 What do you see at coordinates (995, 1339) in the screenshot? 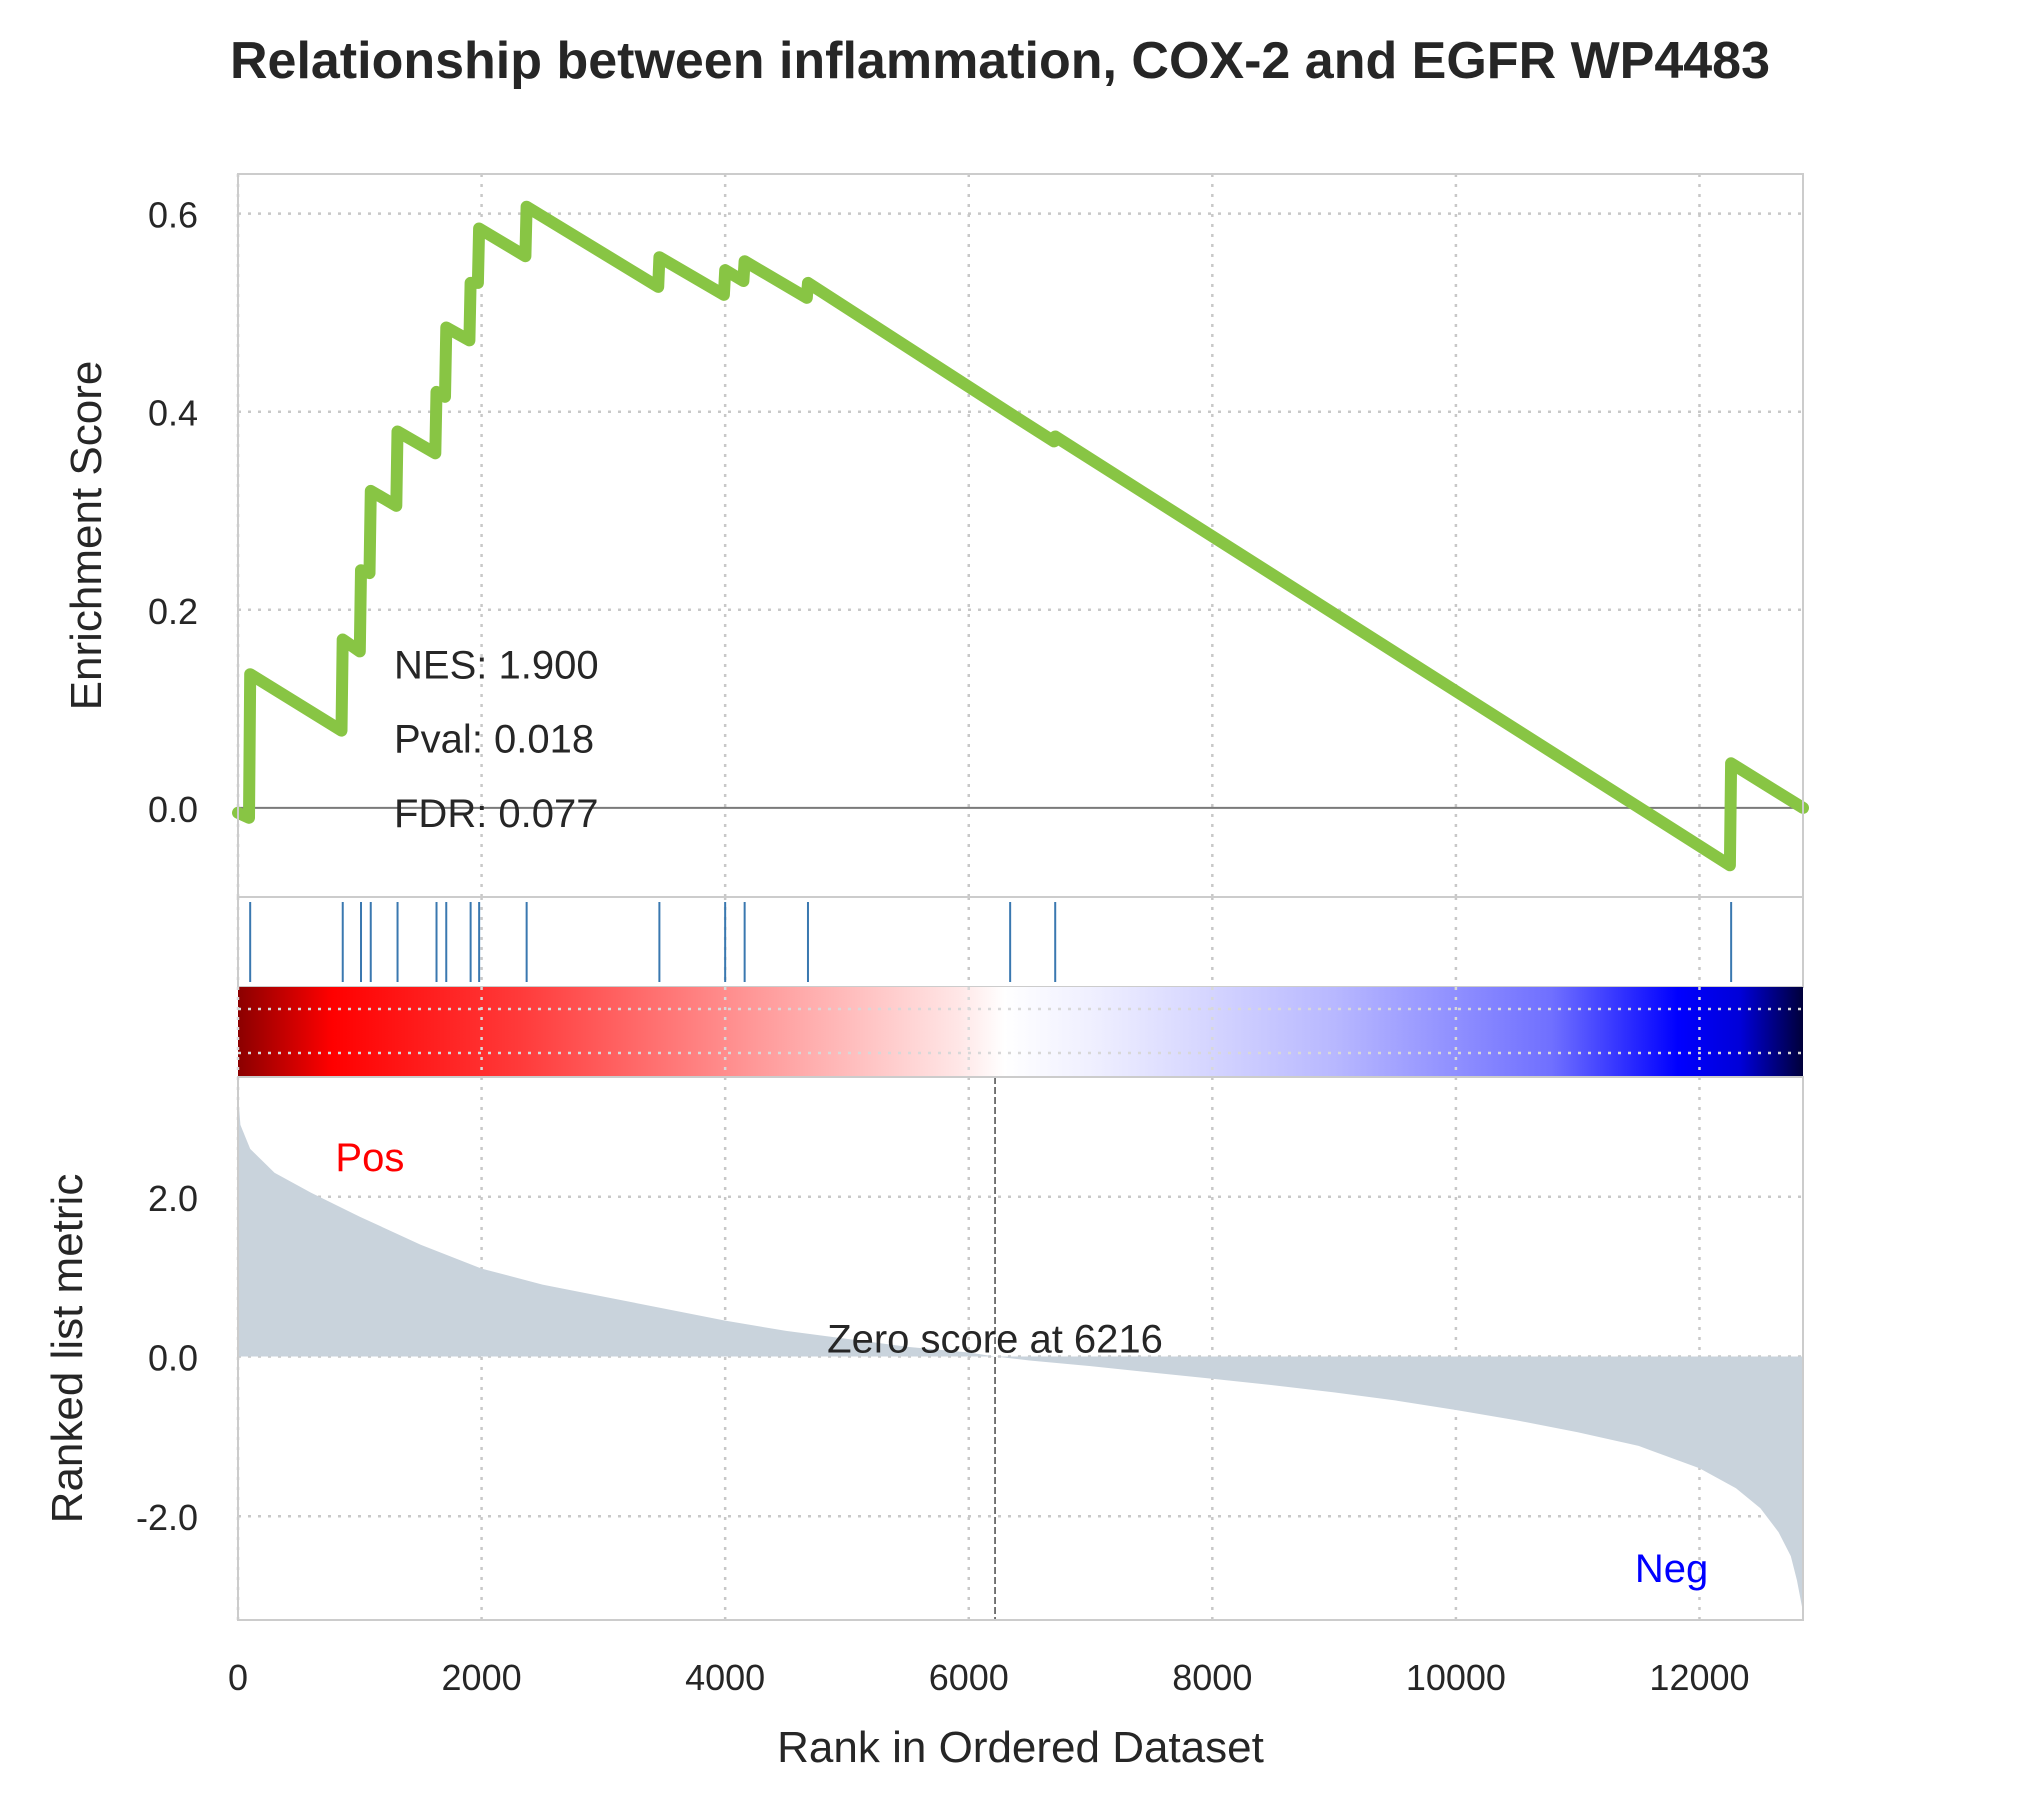
I see `zero-score-label: Zero score at 6216` at bounding box center [995, 1339].